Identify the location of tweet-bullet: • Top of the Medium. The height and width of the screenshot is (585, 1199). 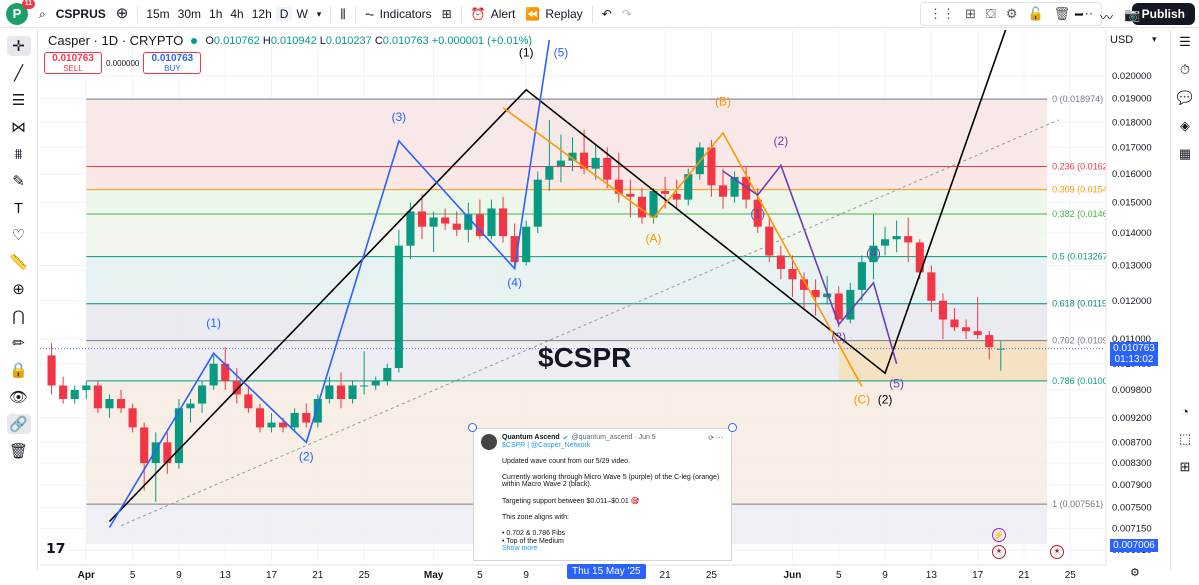
(533, 541).